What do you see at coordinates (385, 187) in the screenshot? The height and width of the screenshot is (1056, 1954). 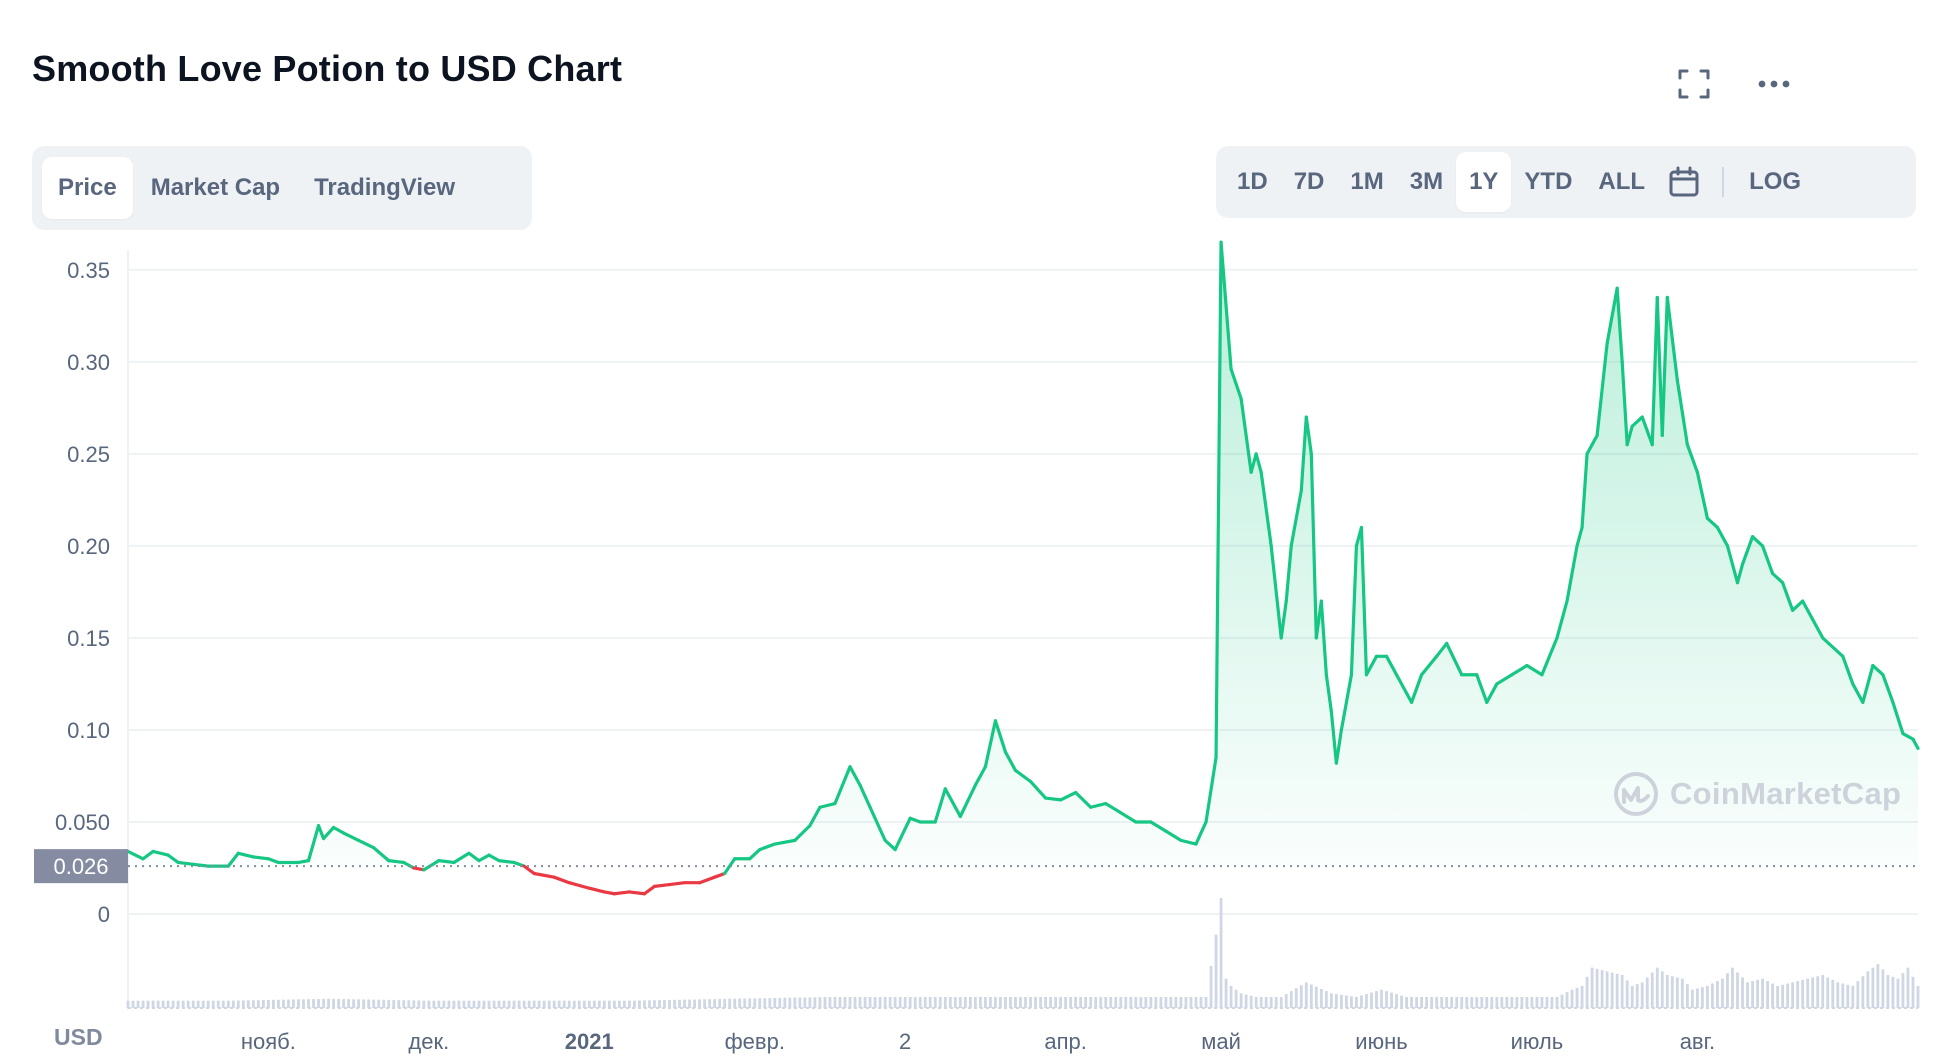 I see `tab-tradingview: TradingView` at bounding box center [385, 187].